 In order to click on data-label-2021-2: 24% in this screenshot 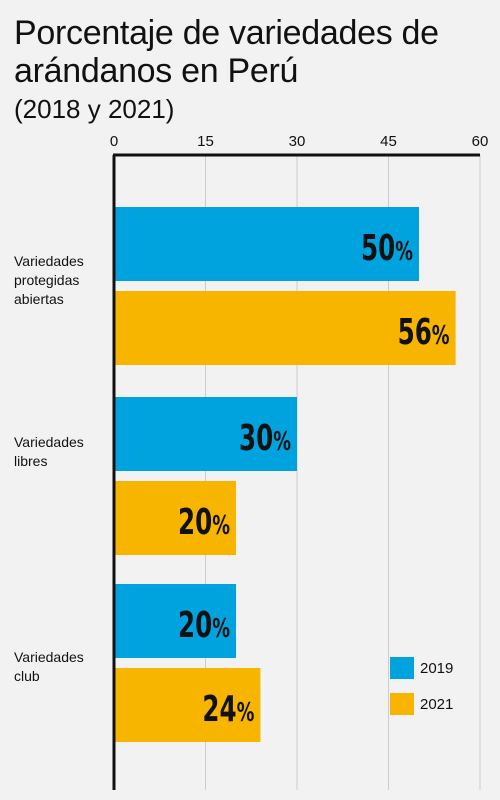, I will do `click(228, 709)`.